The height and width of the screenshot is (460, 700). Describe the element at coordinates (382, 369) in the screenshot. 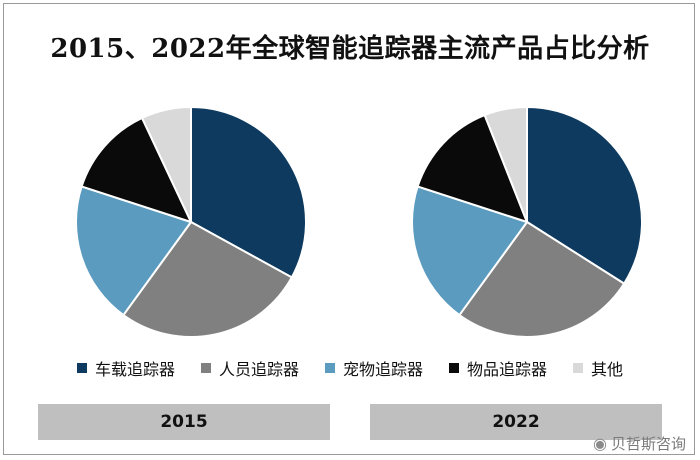

I see `legend-label: 宠物追踪器` at that location.